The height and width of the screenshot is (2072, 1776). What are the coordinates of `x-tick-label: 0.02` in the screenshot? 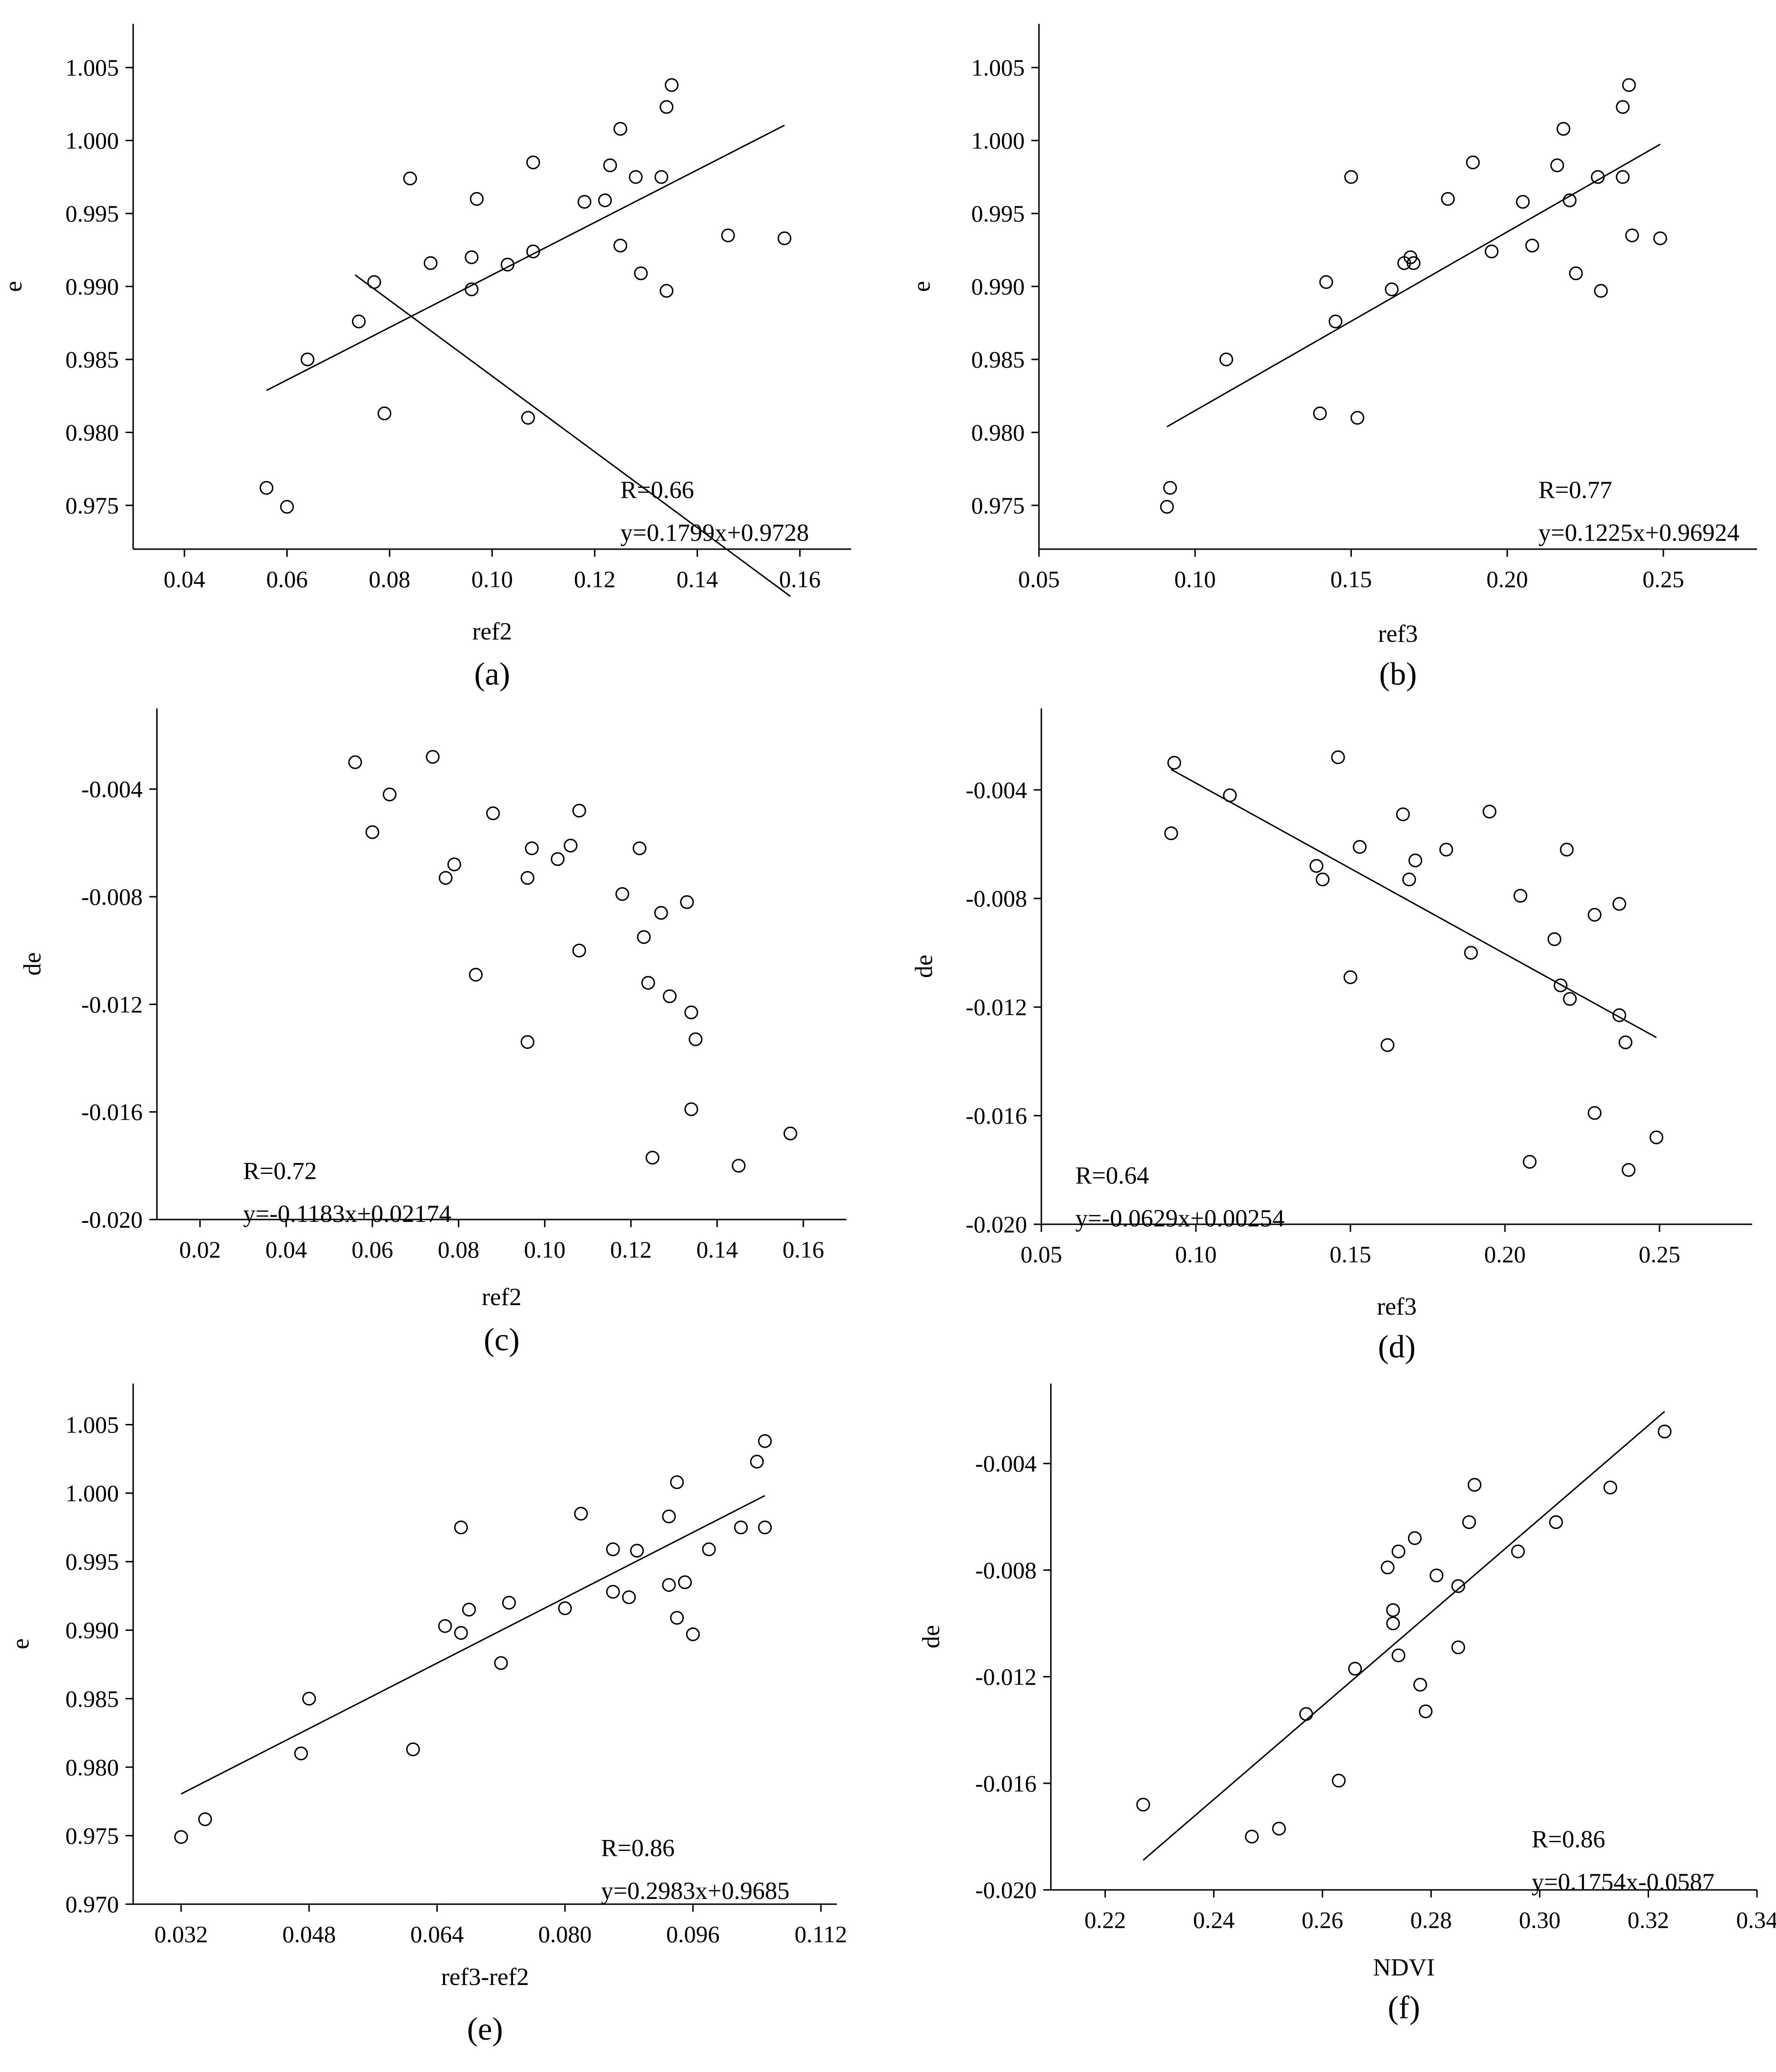 It's located at (200, 1249).